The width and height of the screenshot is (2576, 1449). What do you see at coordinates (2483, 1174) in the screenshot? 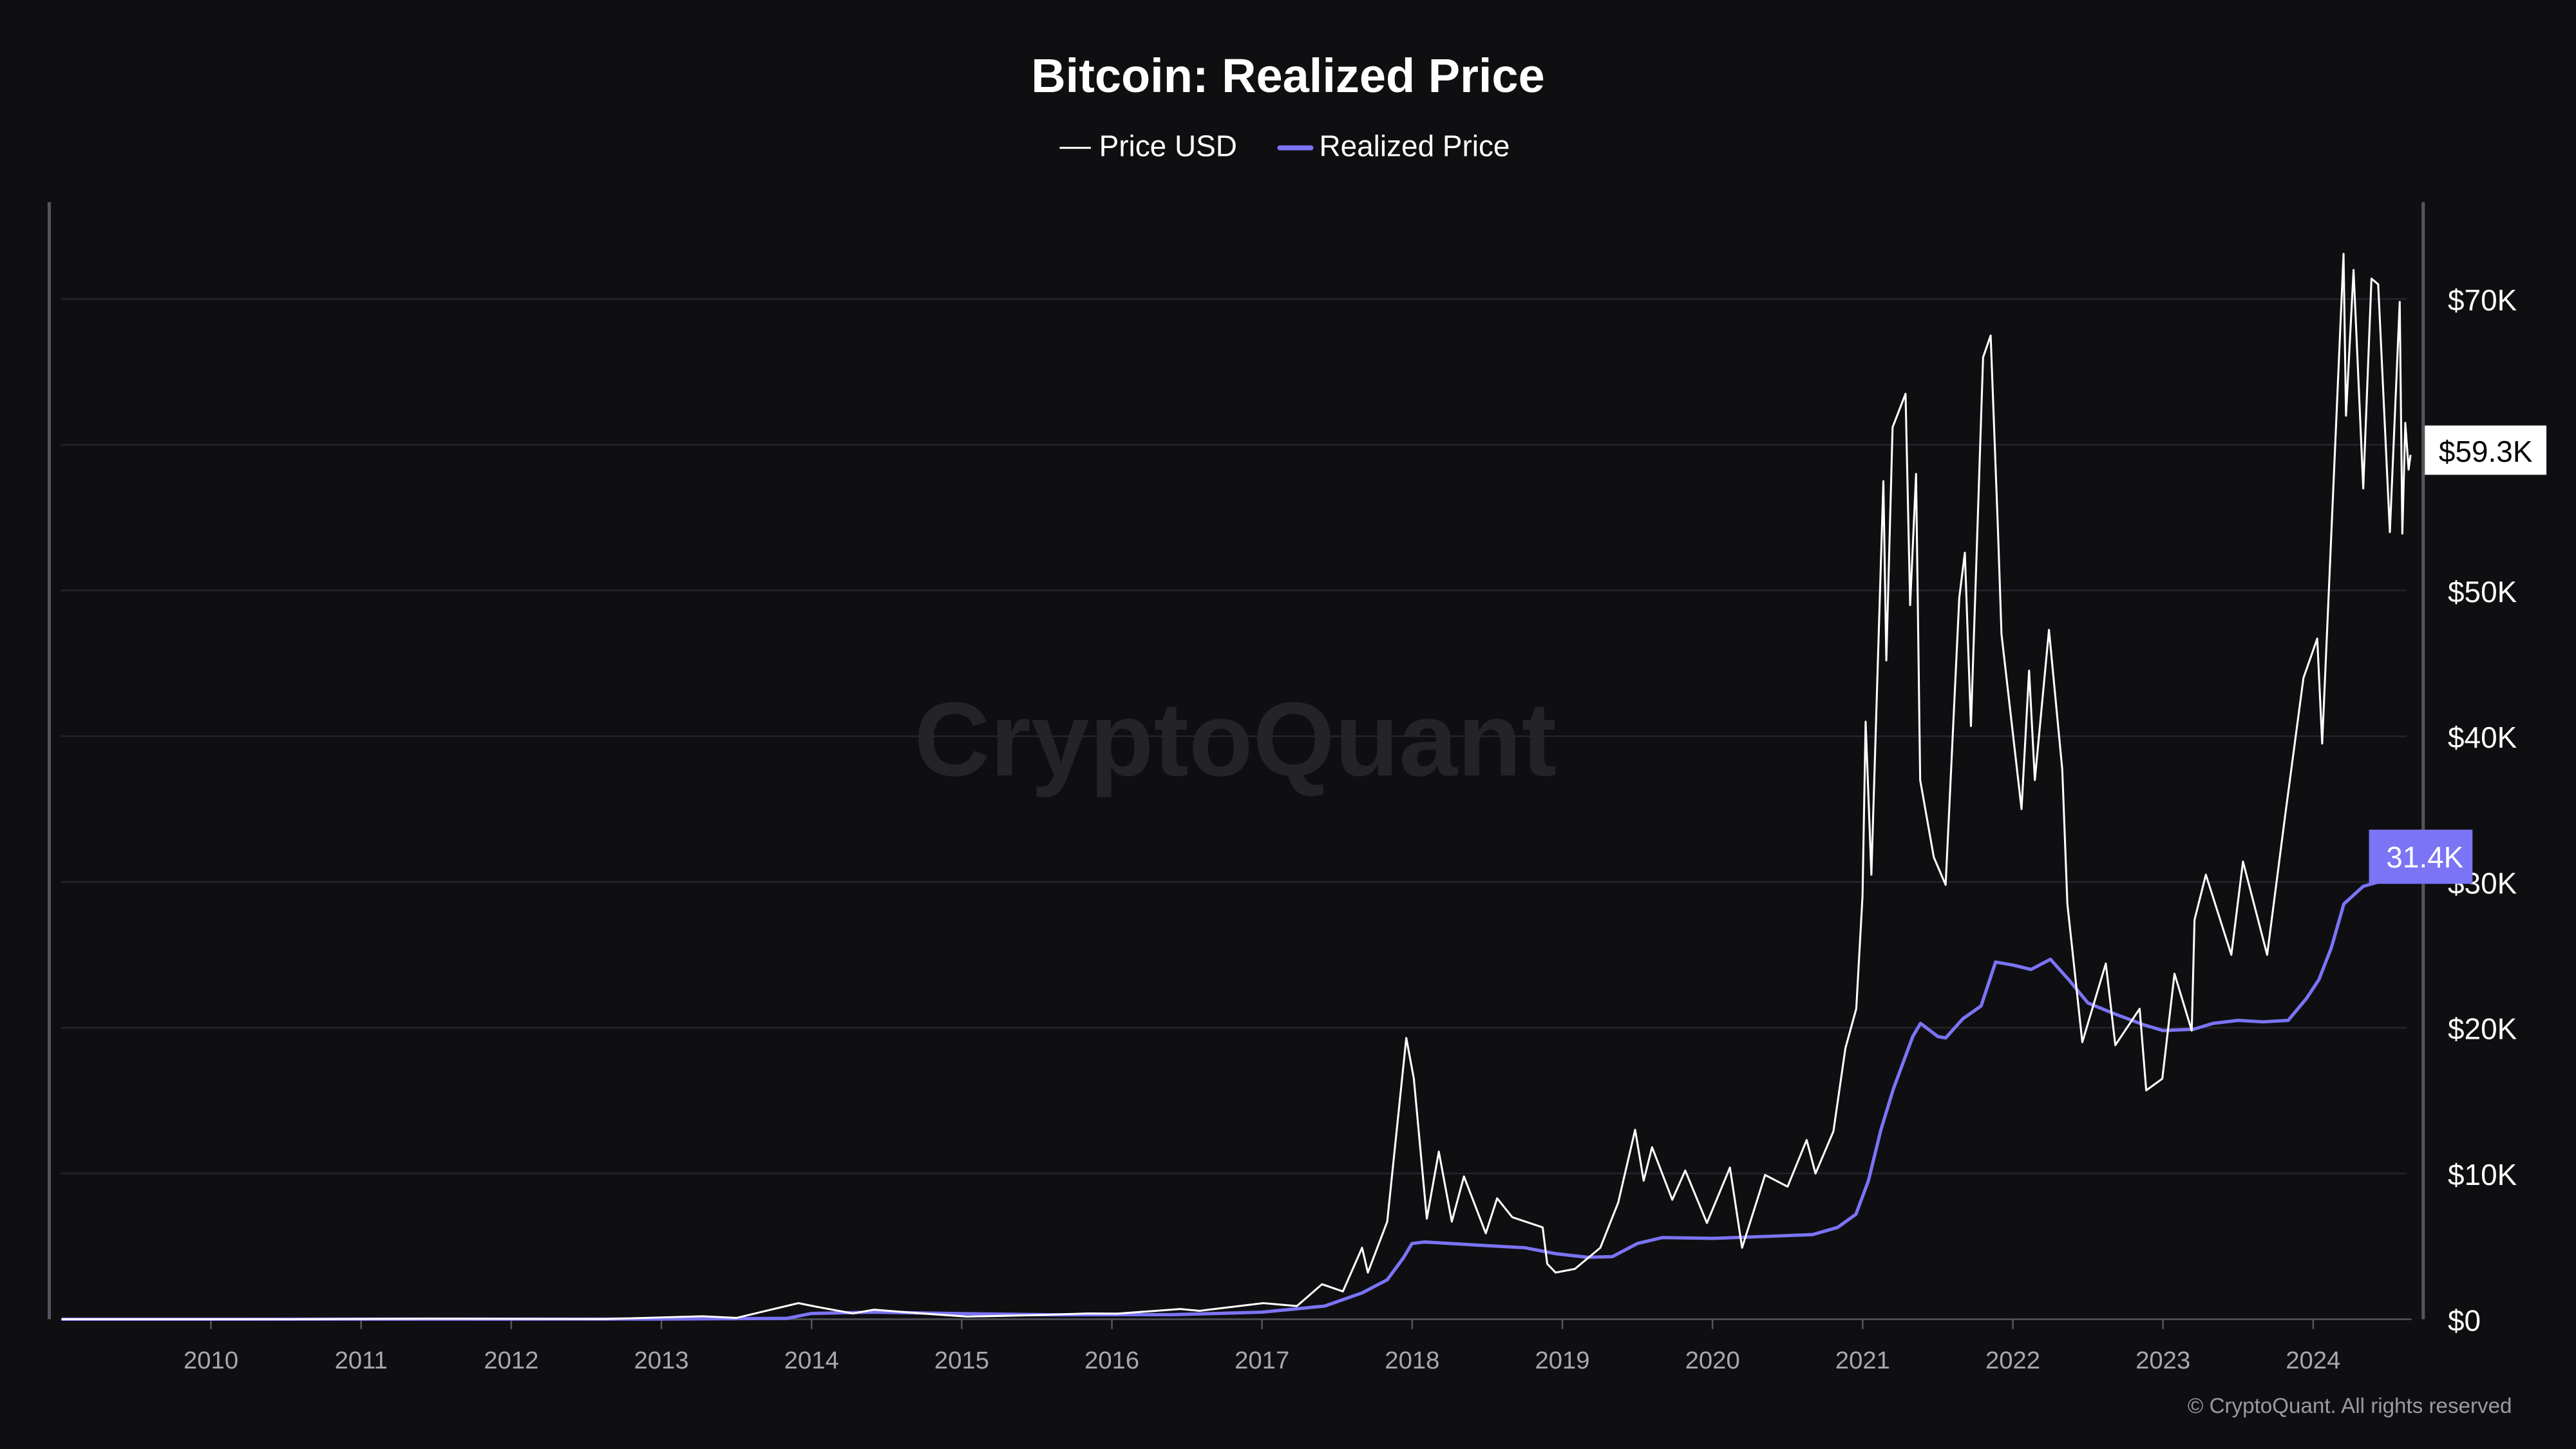
I see `y-tick-label: $10K` at bounding box center [2483, 1174].